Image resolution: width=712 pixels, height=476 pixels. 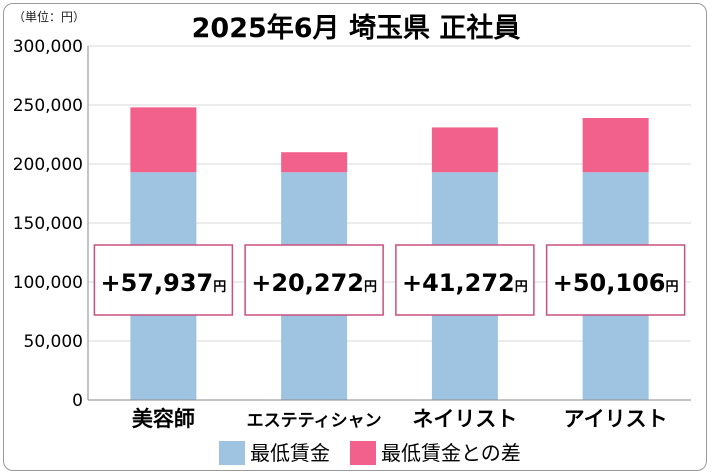 What do you see at coordinates (465, 283) in the screenshot?
I see `difference-label: +41,272円` at bounding box center [465, 283].